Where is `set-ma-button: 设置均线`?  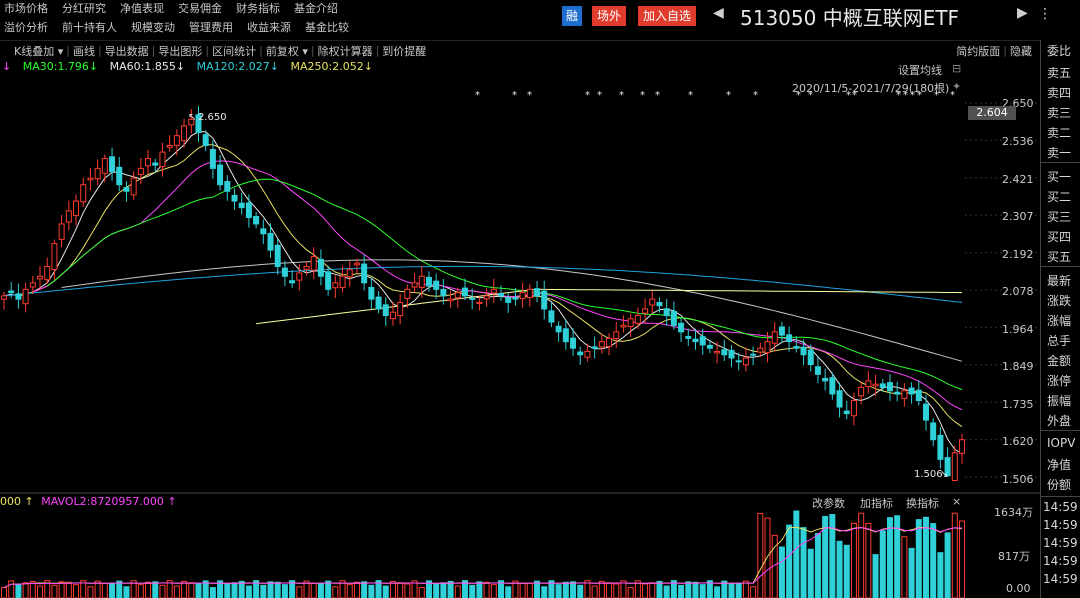 set-ma-button: 设置均线 is located at coordinates (920, 70).